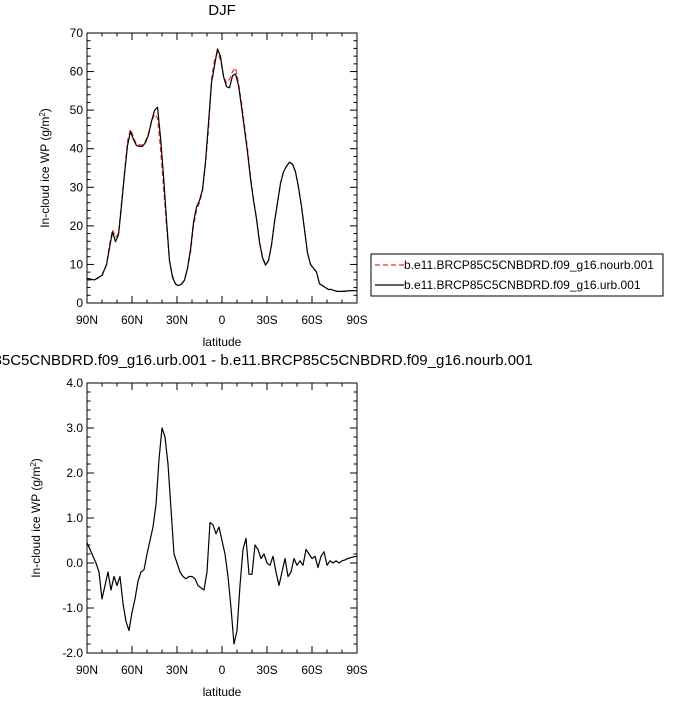 This screenshot has width=700, height=705. I want to click on chart-1-ytick-label: 60, so click(77, 72).